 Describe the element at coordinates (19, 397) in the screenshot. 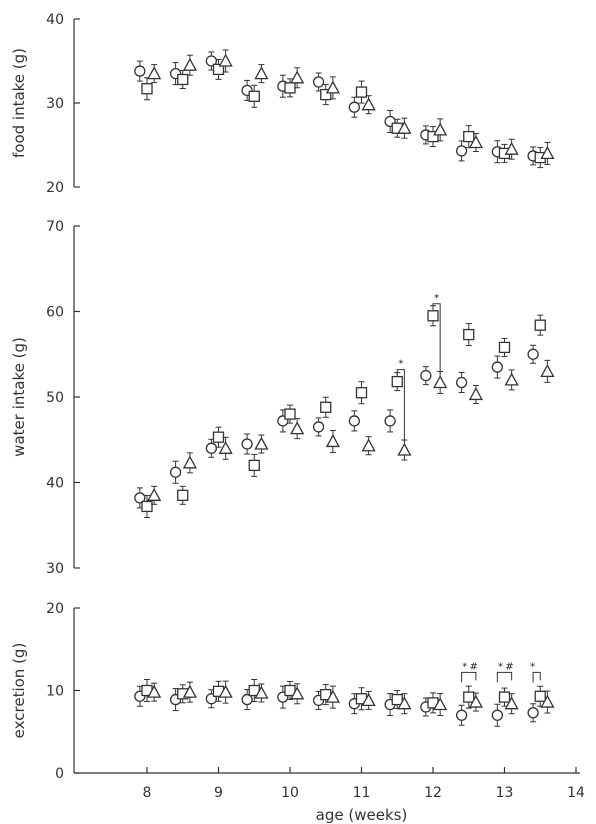

I see `water-y-axis-label: water intake (g)` at that location.